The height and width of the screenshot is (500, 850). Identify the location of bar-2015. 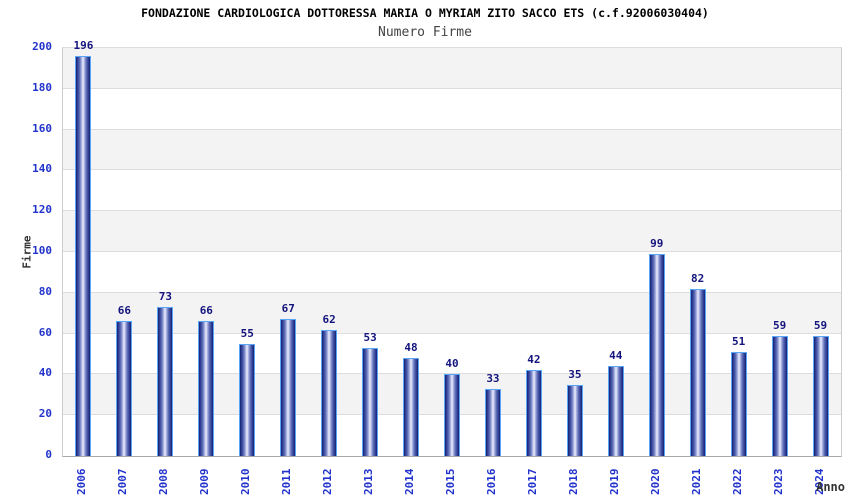
(452, 415).